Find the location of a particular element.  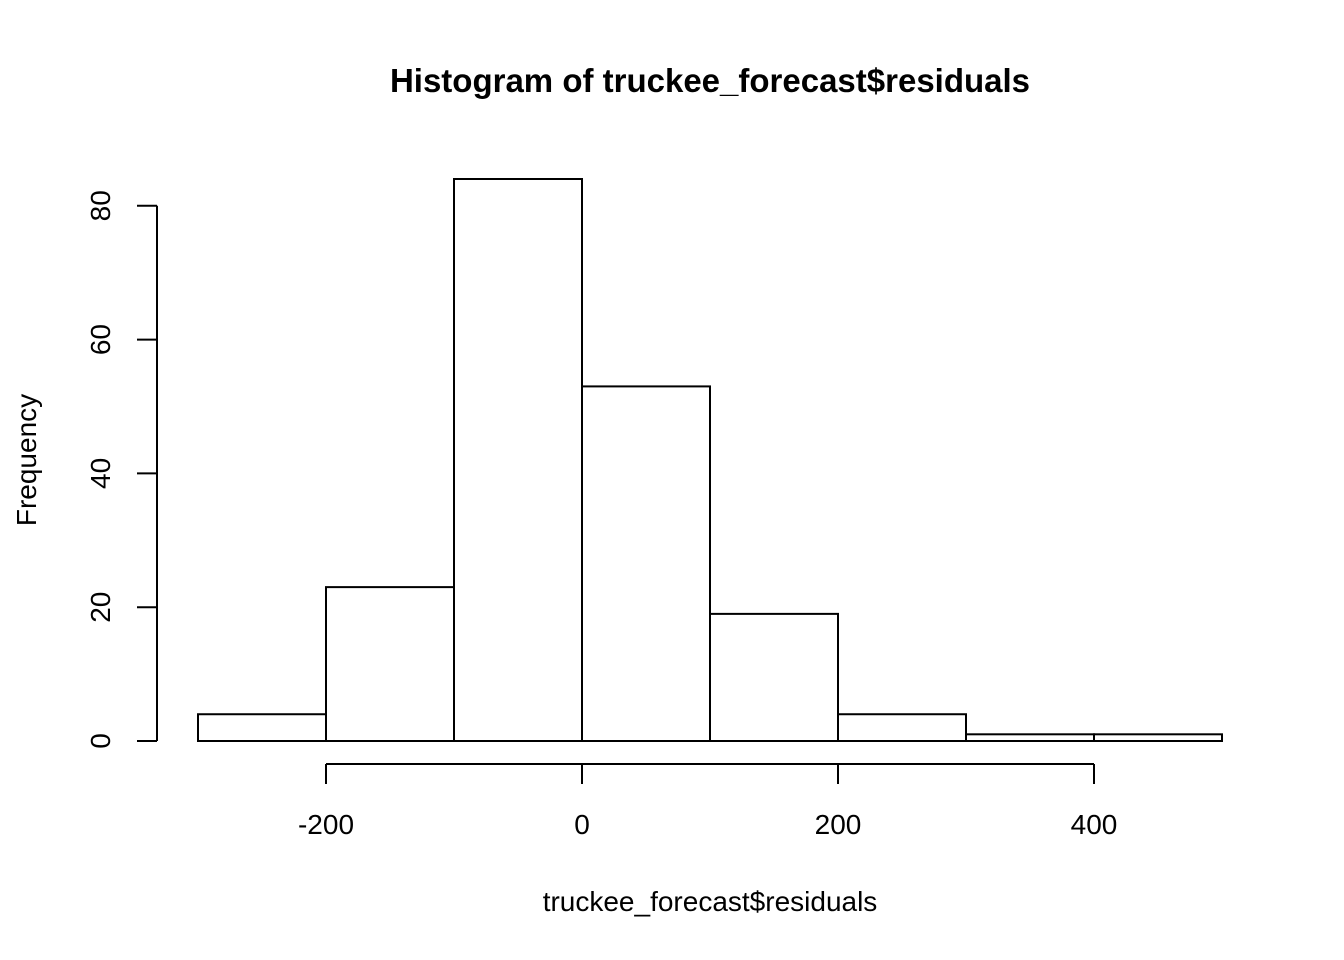

x-tick-label-2: 200 is located at coordinates (838, 824).